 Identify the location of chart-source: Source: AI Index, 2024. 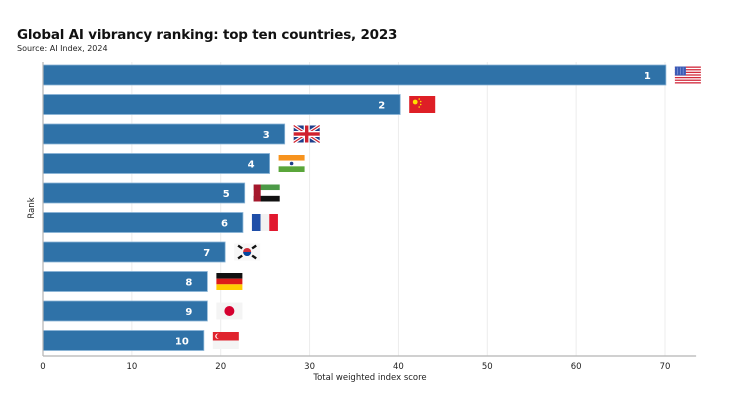
(62, 48).